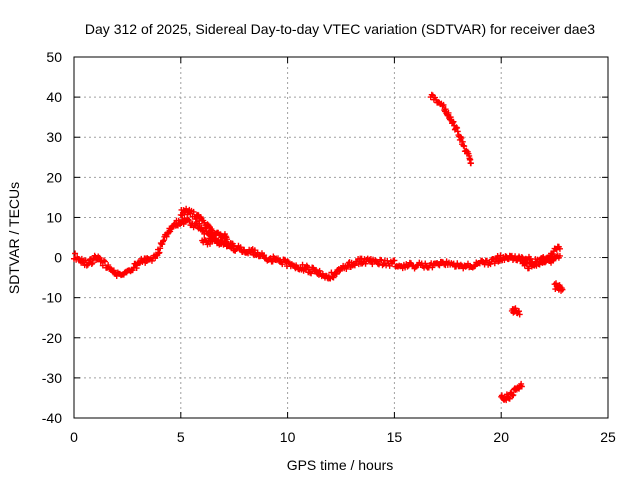 This screenshot has width=640, height=480. What do you see at coordinates (52, 338) in the screenshot?
I see `y-tick-label: -20` at bounding box center [52, 338].